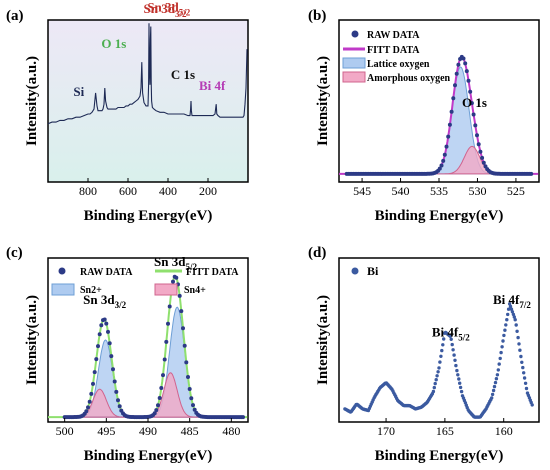 The image size is (550, 470). I want to click on peak-annotation: Bi 4f, so click(212, 85).